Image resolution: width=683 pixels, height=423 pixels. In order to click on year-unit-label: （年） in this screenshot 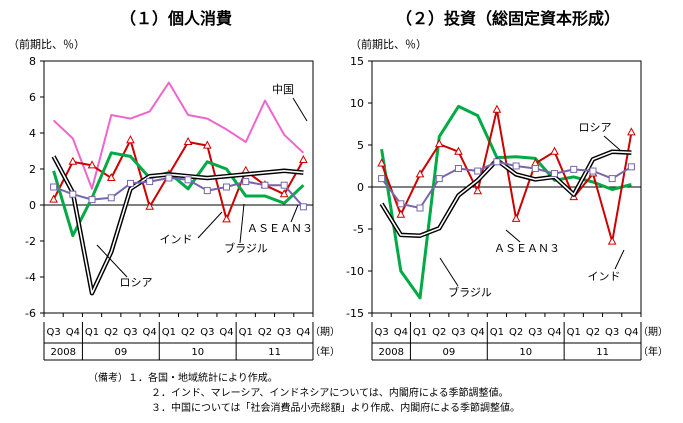, I will do `click(325, 351)`.